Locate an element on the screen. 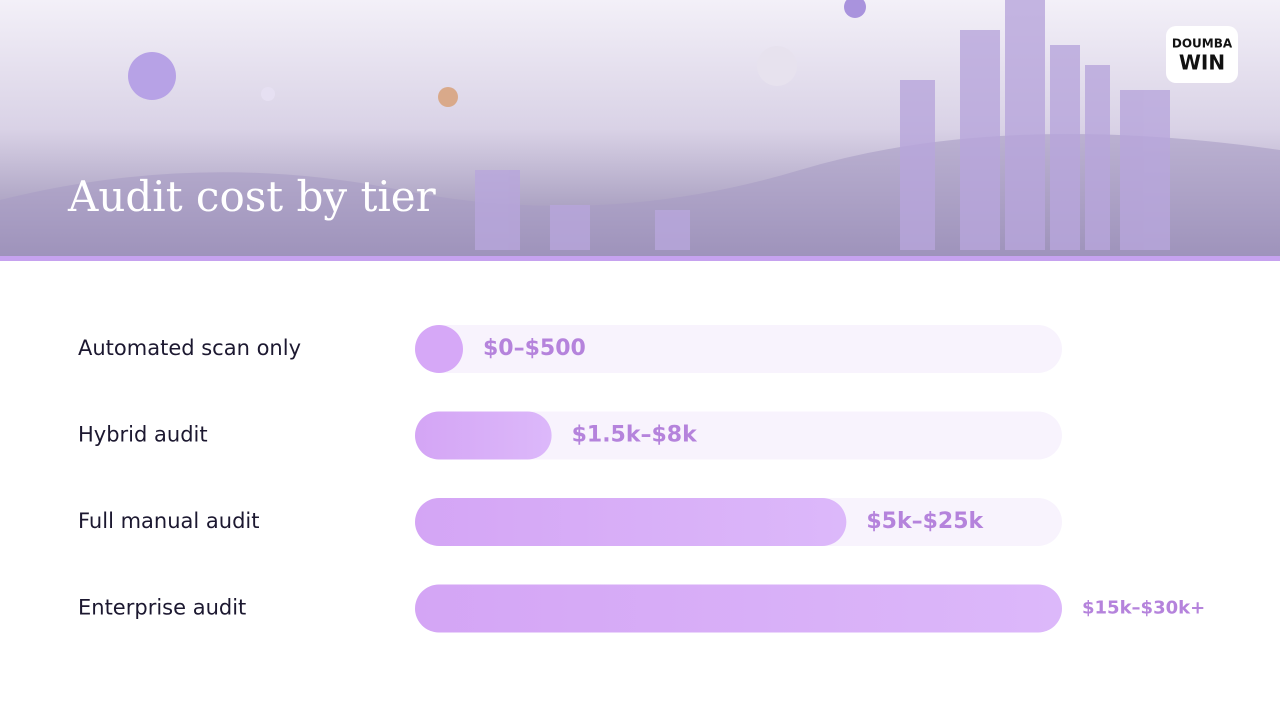 This screenshot has width=1280, height=724. value-label: $1.5k–$8k is located at coordinates (635, 435).